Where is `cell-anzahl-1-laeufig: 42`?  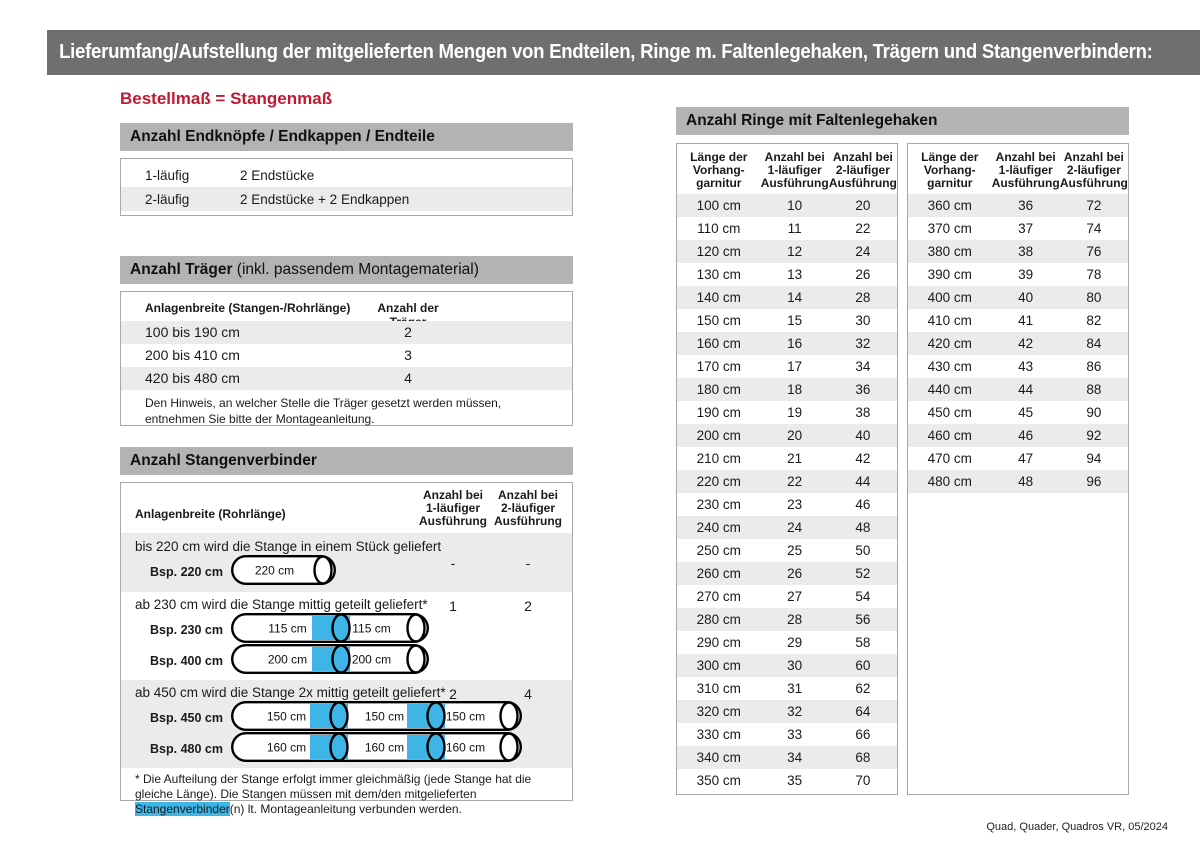
cell-anzahl-1-laeufig: 42 is located at coordinates (1026, 343).